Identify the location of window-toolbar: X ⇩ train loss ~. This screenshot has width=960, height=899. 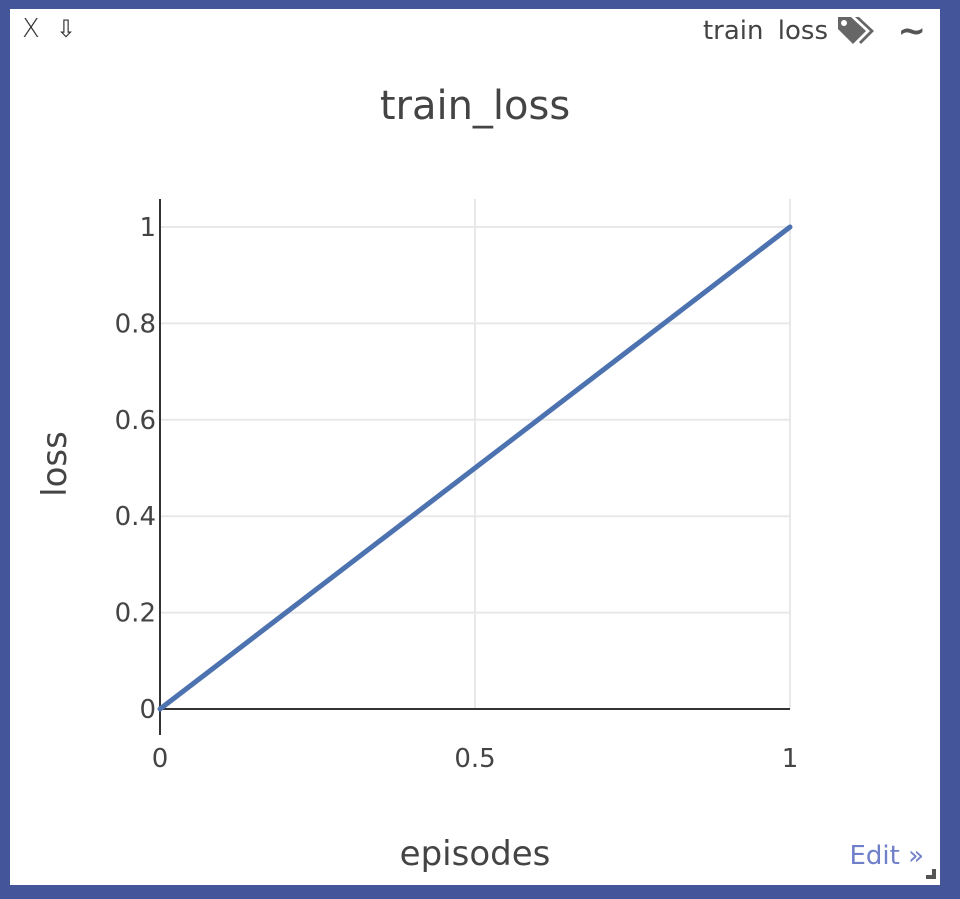
(475, 31).